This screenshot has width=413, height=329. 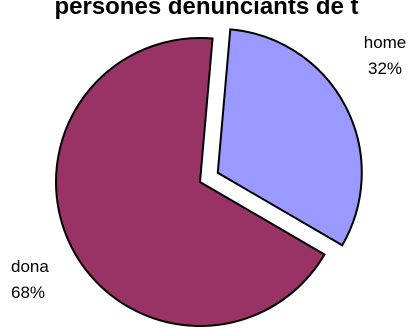 What do you see at coordinates (206, 10) in the screenshot?
I see `chart-title: persones denunciants de t` at bounding box center [206, 10].